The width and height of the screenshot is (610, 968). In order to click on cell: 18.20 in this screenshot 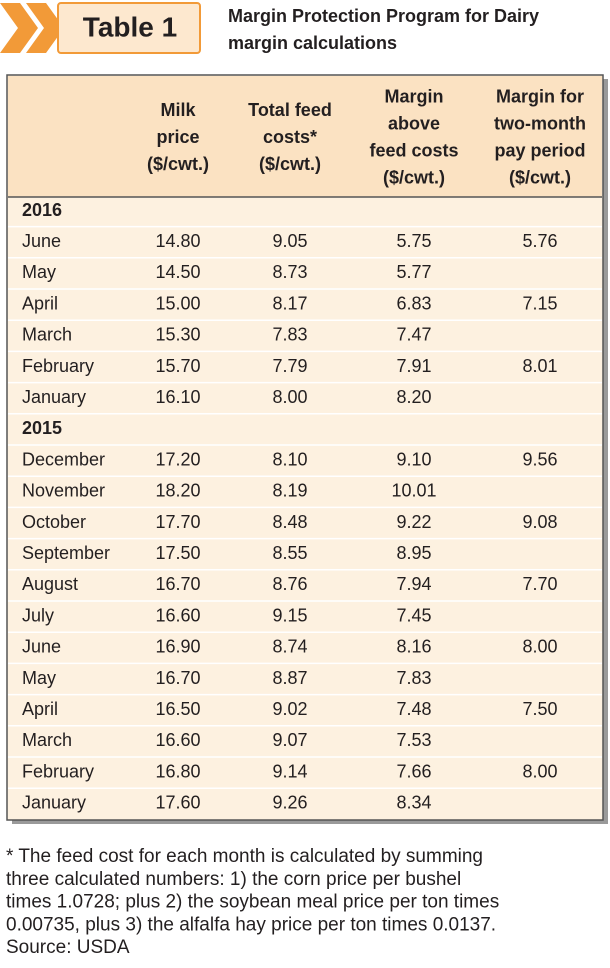, I will do `click(177, 491)`.